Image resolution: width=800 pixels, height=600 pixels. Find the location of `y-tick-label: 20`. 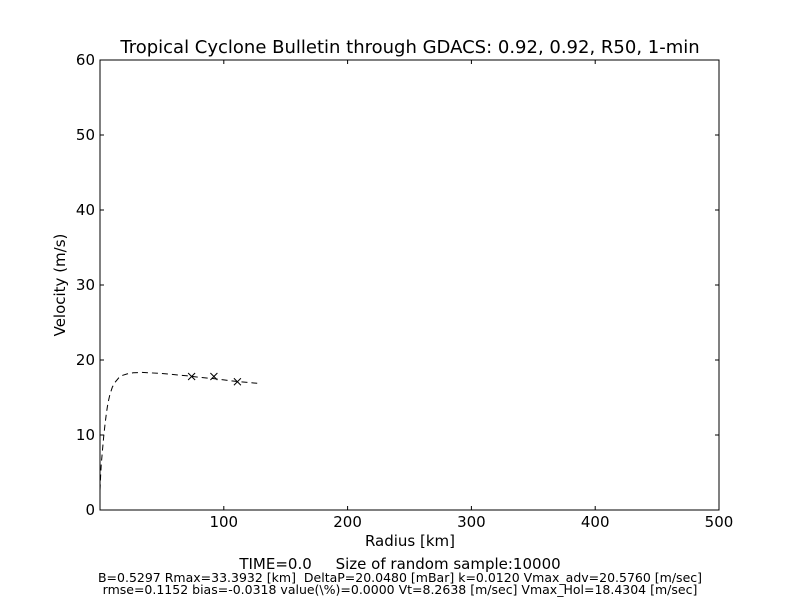

y-tick-label: 20 is located at coordinates (85, 360).